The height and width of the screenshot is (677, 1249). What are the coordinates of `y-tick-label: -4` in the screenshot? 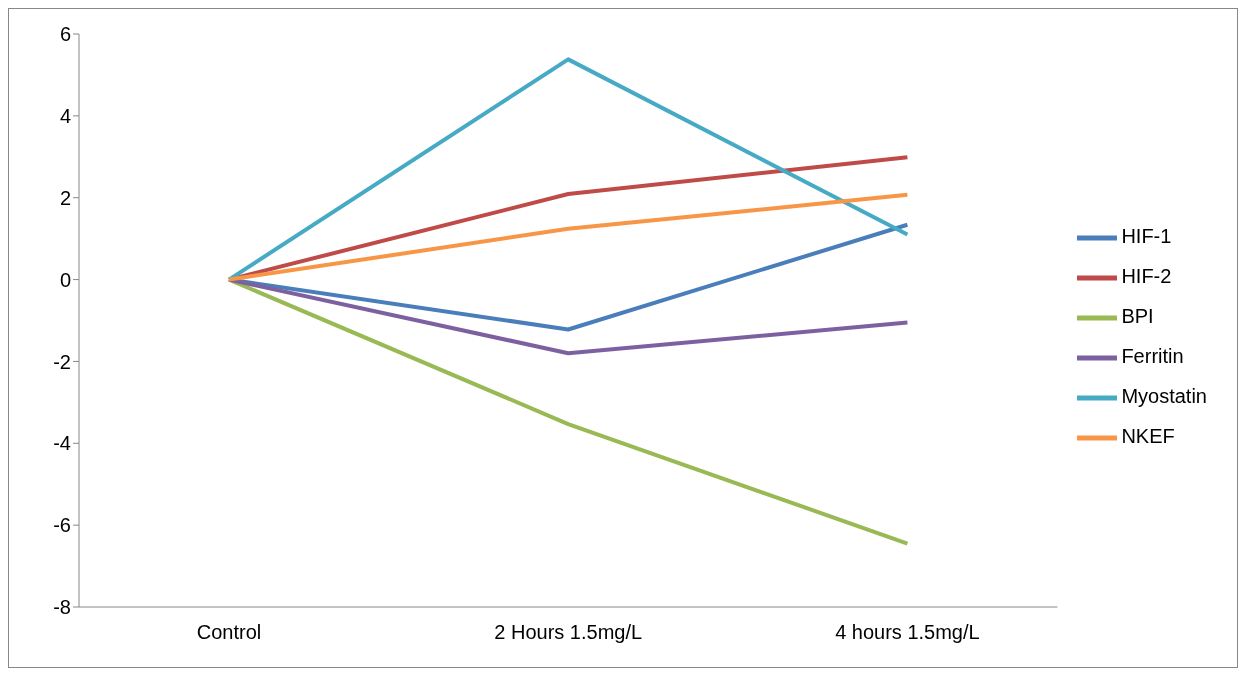 It's located at (62, 443).